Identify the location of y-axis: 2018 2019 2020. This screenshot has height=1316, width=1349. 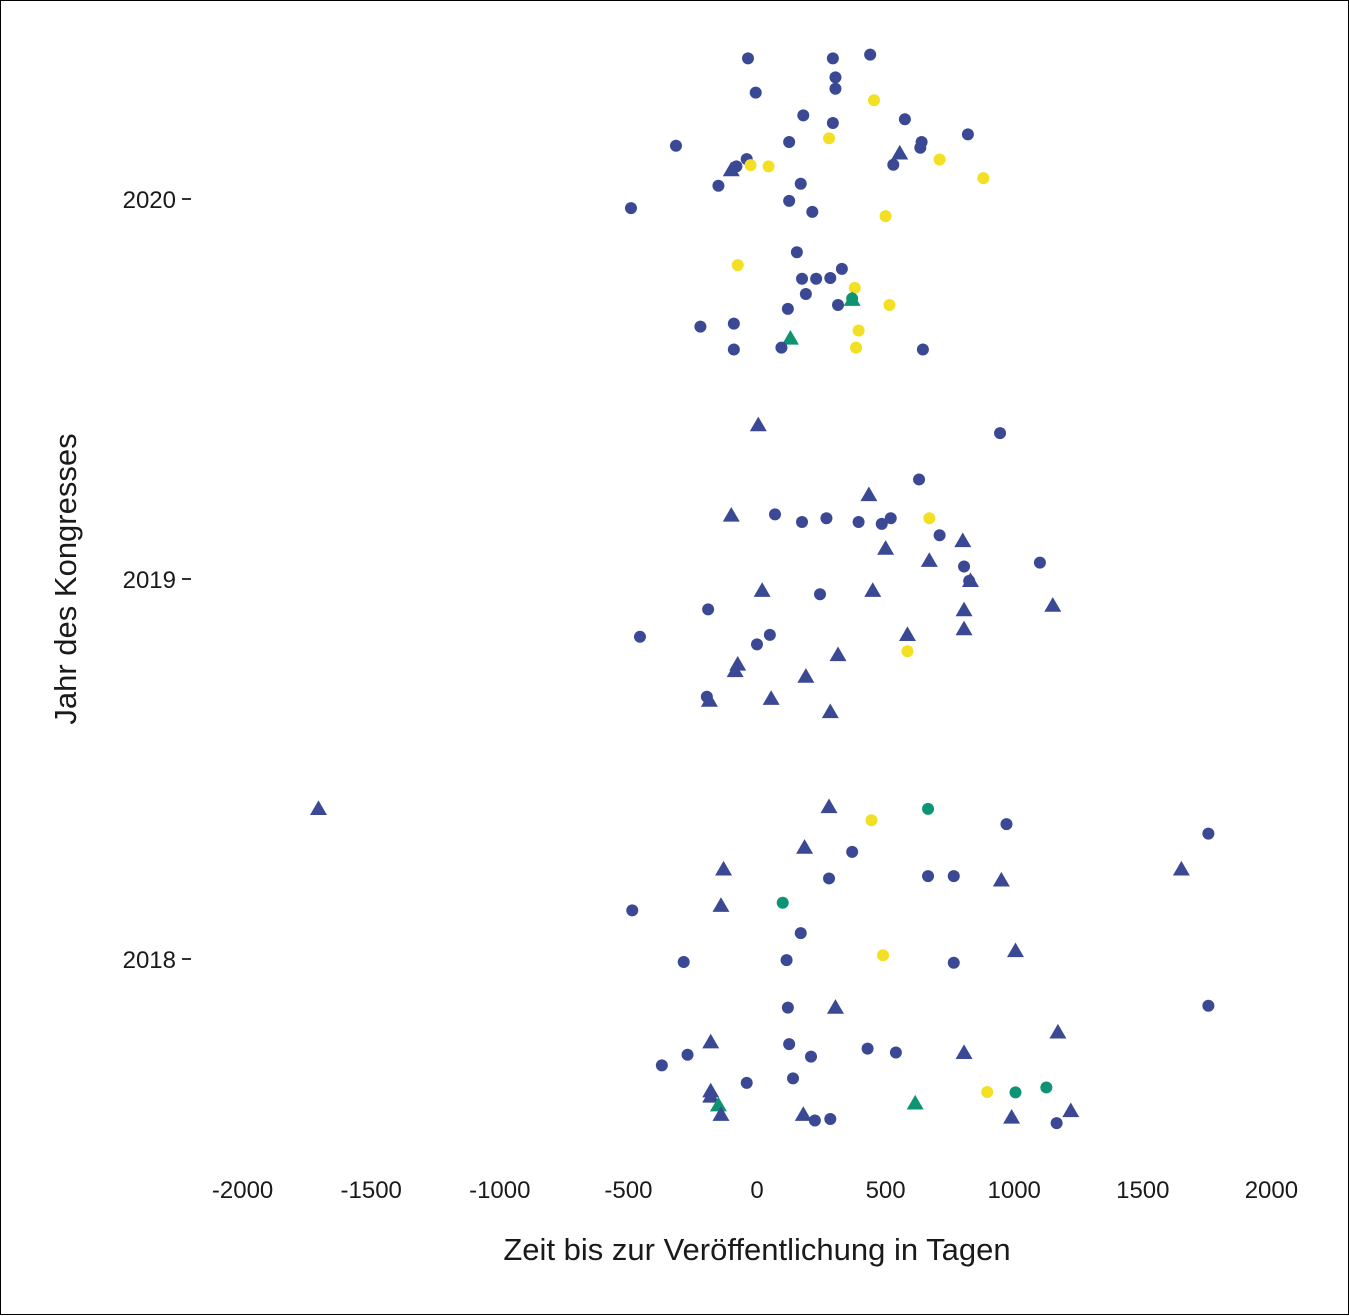
(157, 580).